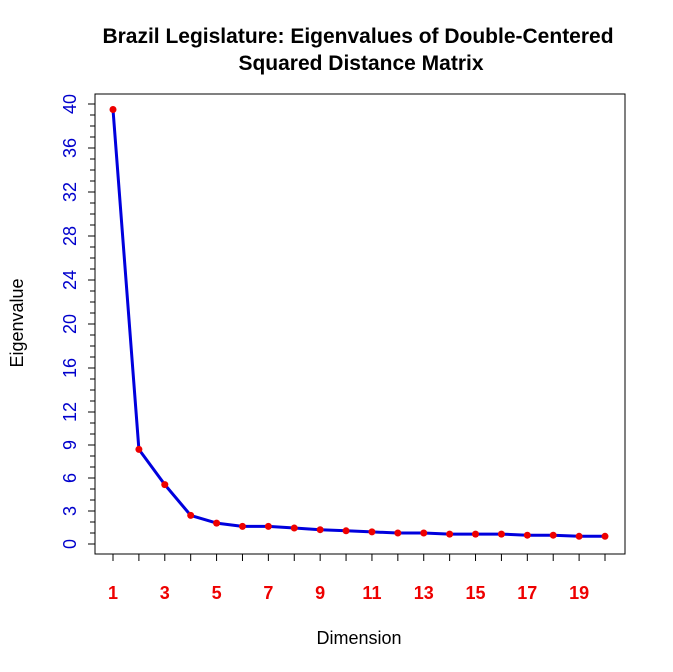 The width and height of the screenshot is (673, 672). What do you see at coordinates (358, 638) in the screenshot?
I see `x-axis-label: Dimension` at bounding box center [358, 638].